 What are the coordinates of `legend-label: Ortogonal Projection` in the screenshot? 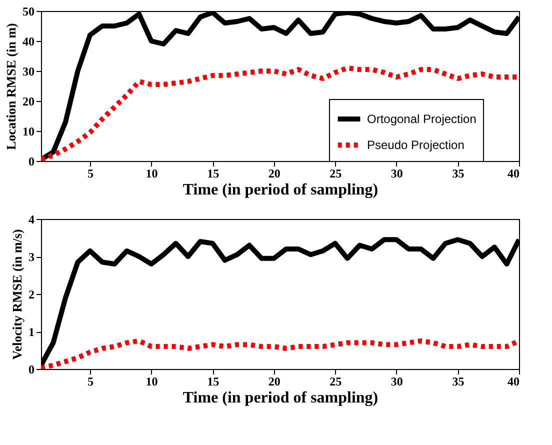 It's located at (421, 119).